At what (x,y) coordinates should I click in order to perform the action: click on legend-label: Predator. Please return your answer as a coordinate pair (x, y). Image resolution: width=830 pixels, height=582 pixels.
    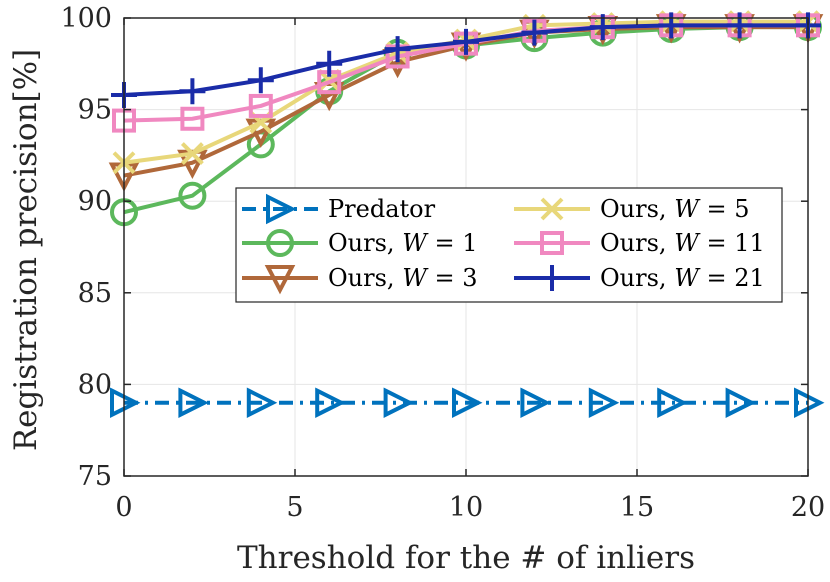
    Looking at the image, I should click on (382, 209).